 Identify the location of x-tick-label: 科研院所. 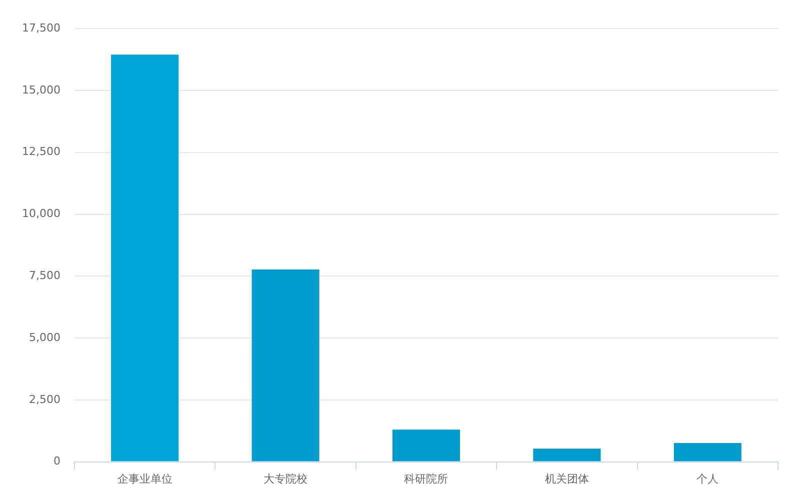
(426, 479).